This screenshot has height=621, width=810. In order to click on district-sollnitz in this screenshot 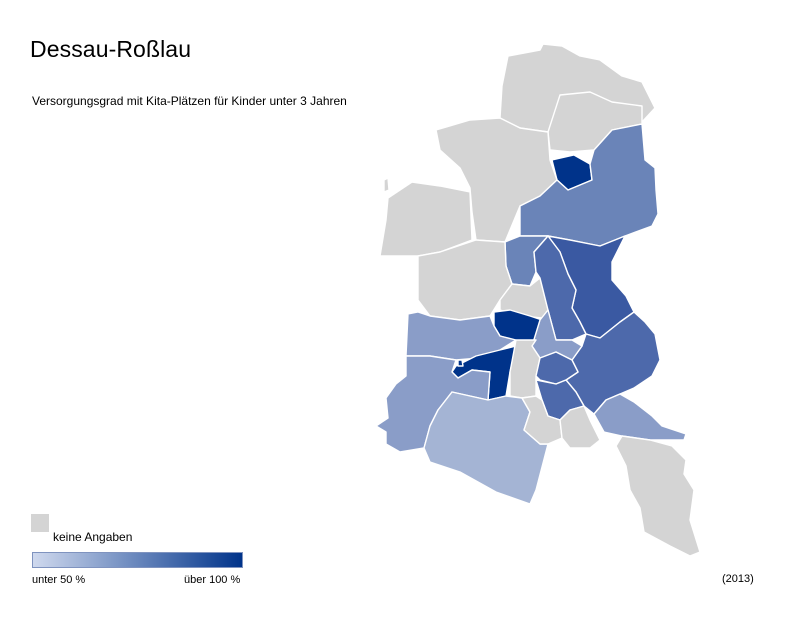, I will do `click(640, 417)`.